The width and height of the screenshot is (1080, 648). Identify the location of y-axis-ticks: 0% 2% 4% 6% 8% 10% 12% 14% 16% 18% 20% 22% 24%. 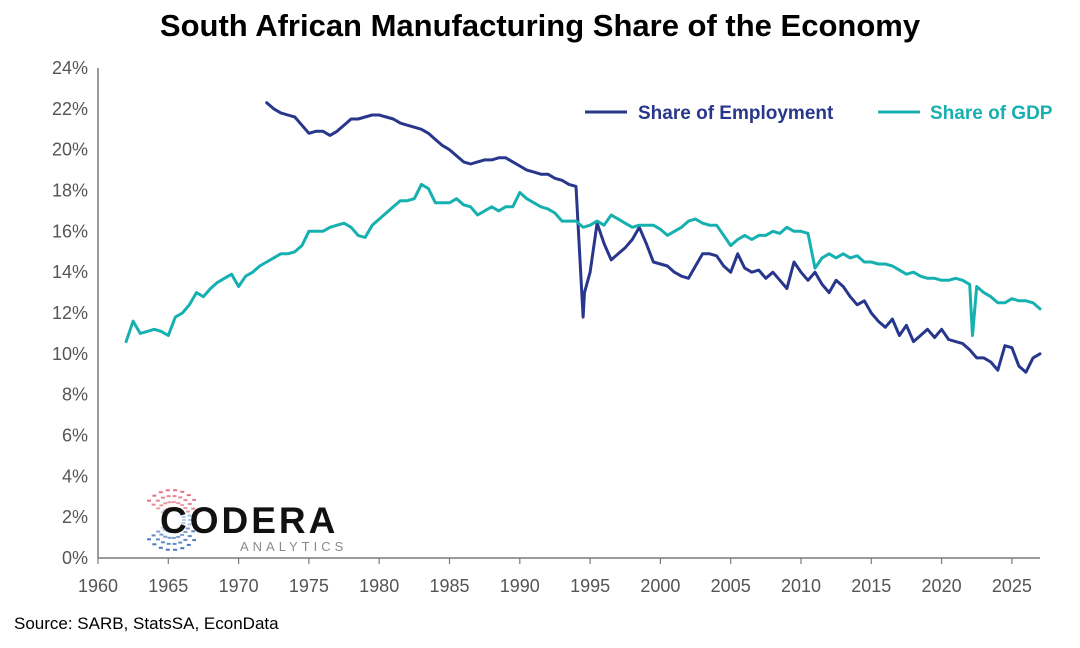
(70, 313).